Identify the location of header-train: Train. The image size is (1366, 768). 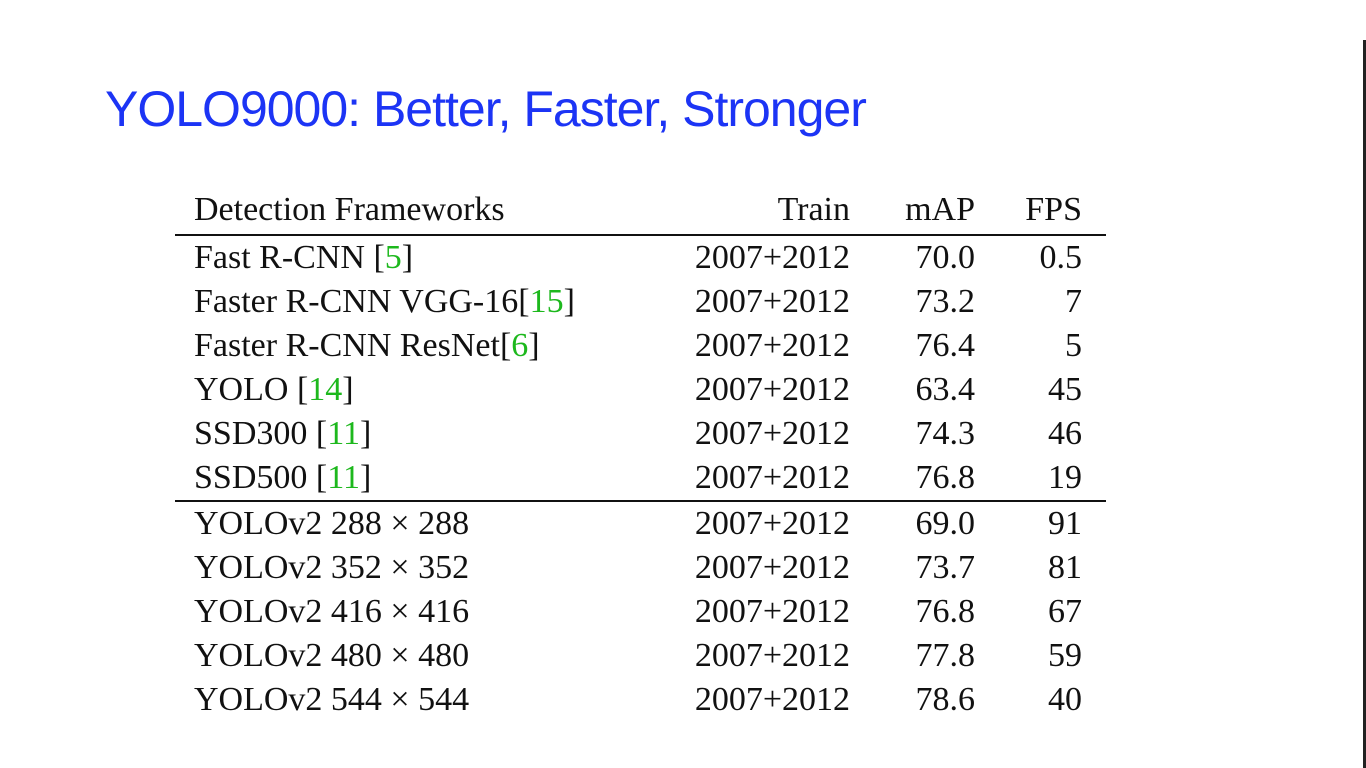
(742, 211).